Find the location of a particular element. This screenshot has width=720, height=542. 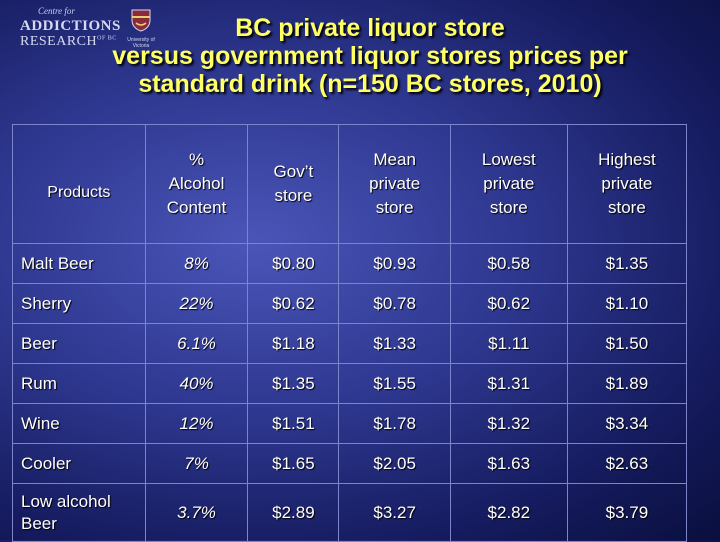

product-cell: Wine is located at coordinates (79, 423).